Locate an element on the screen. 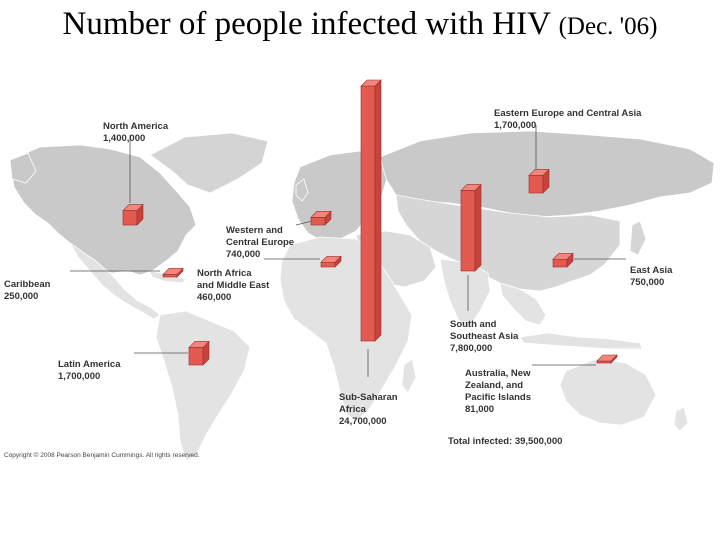 The image size is (720, 540). bar-top-north-africa-middle-east is located at coordinates (331, 259).